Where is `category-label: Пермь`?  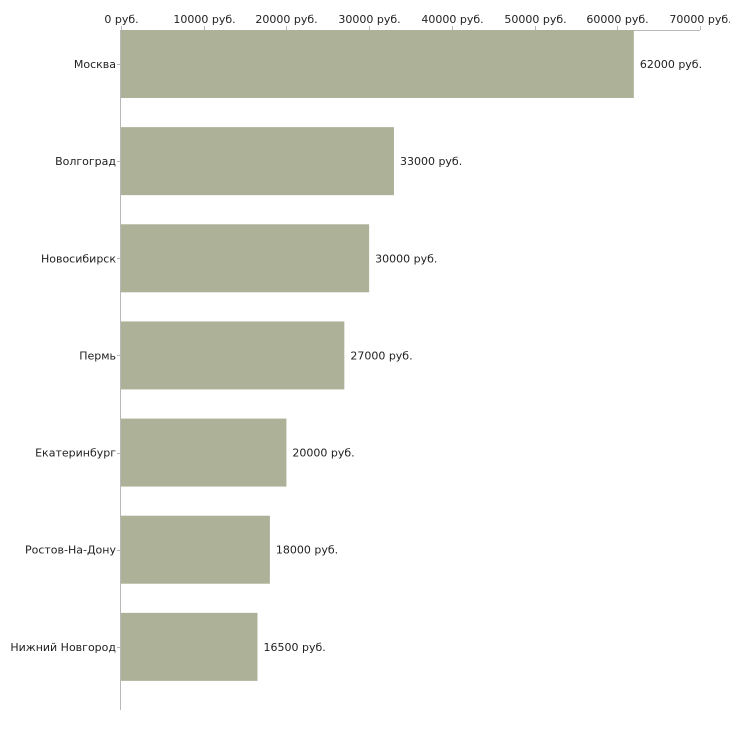 category-label: Пермь is located at coordinates (97, 355).